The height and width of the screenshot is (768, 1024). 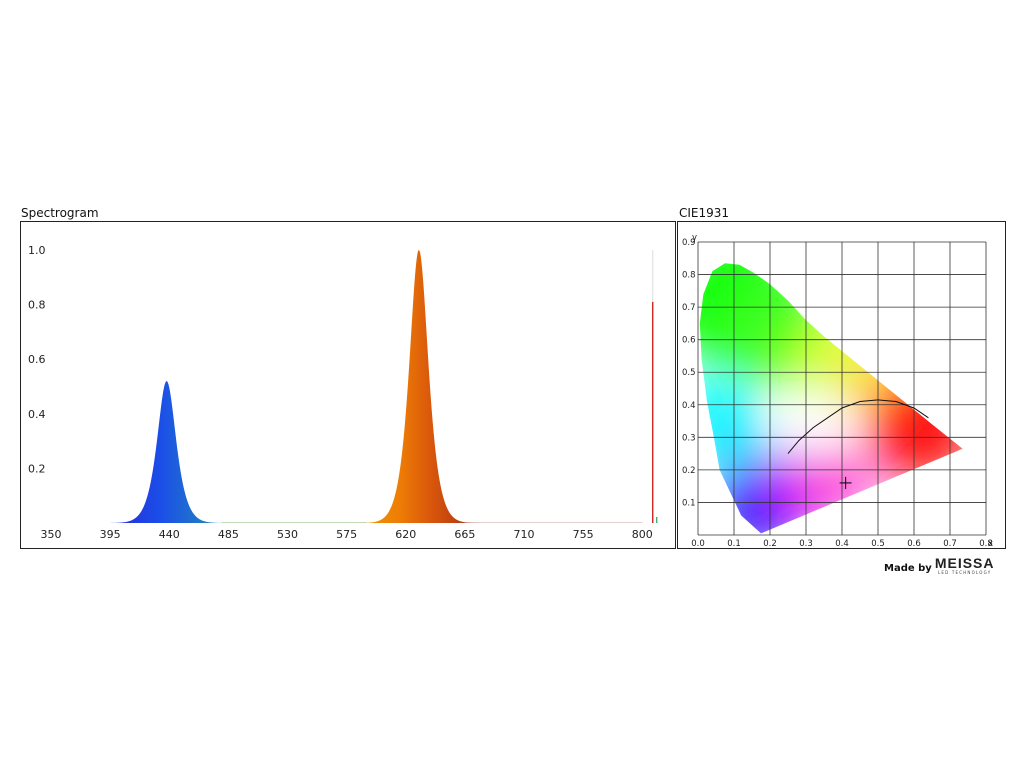 I want to click on cie-gamut, so click(x=831, y=398).